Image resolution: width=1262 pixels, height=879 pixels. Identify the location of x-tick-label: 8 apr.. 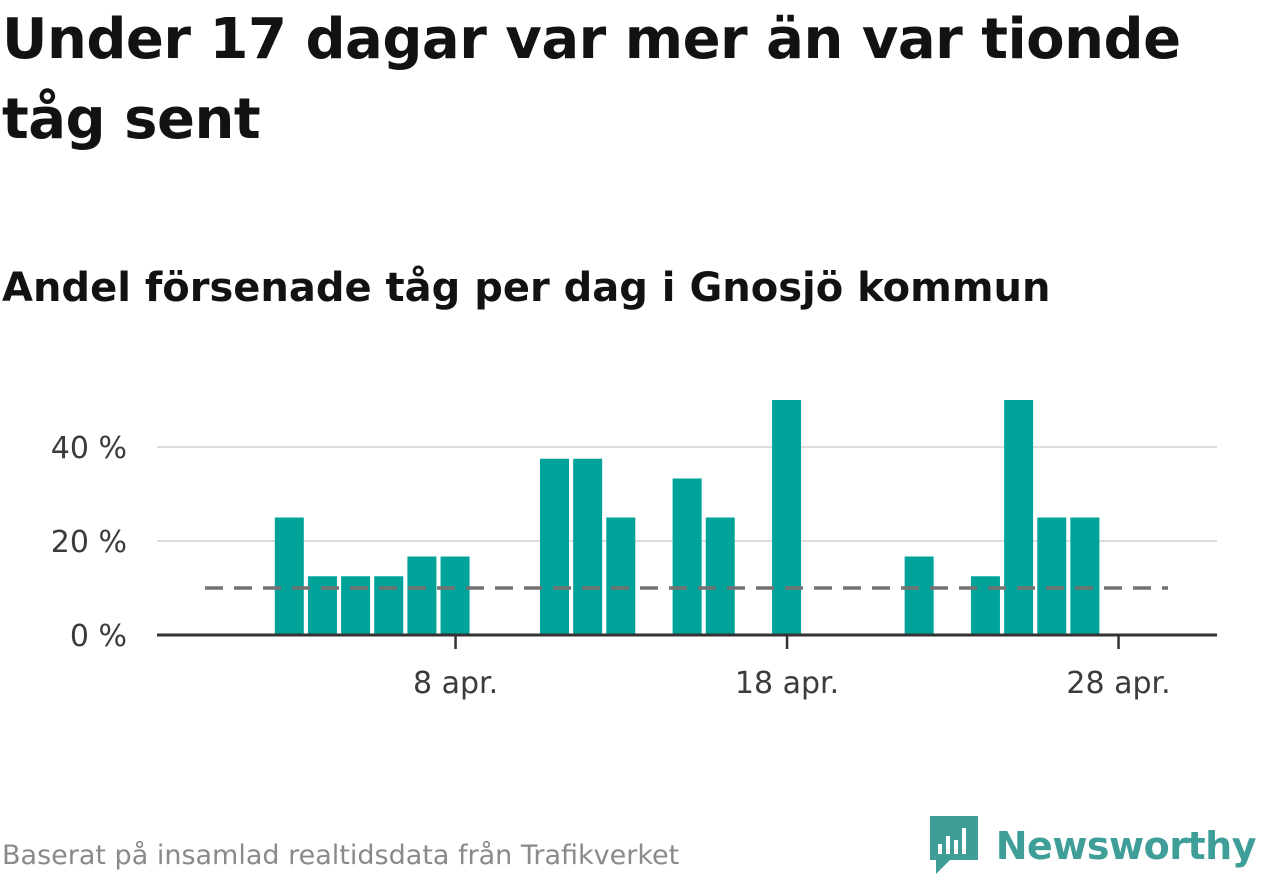
(455, 683).